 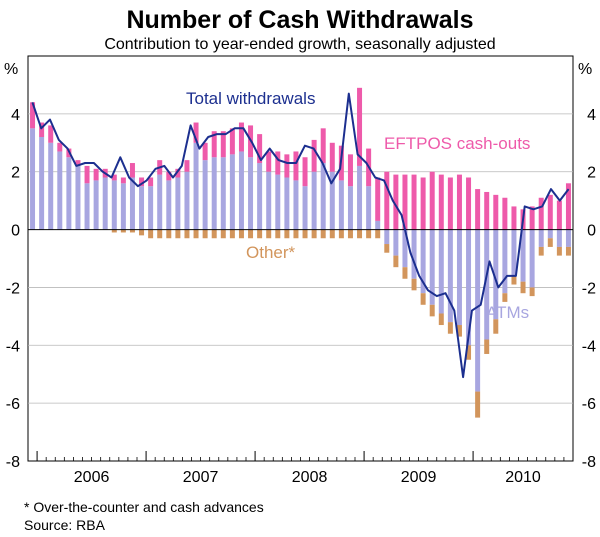 What do you see at coordinates (15, 115) in the screenshot?
I see `y-tick-label-left: 4` at bounding box center [15, 115].